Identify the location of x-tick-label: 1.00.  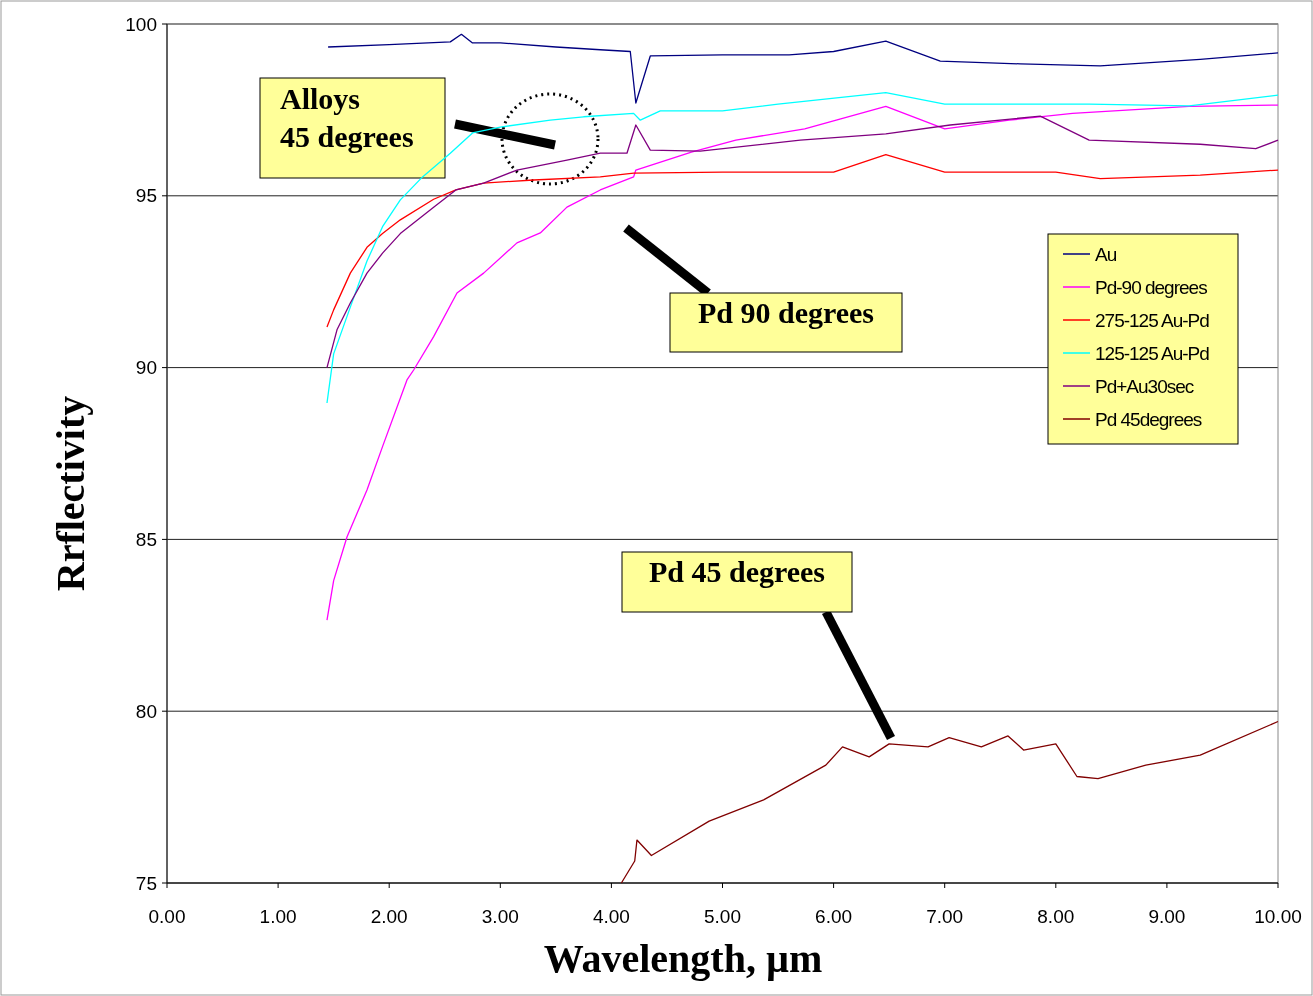
(278, 916).